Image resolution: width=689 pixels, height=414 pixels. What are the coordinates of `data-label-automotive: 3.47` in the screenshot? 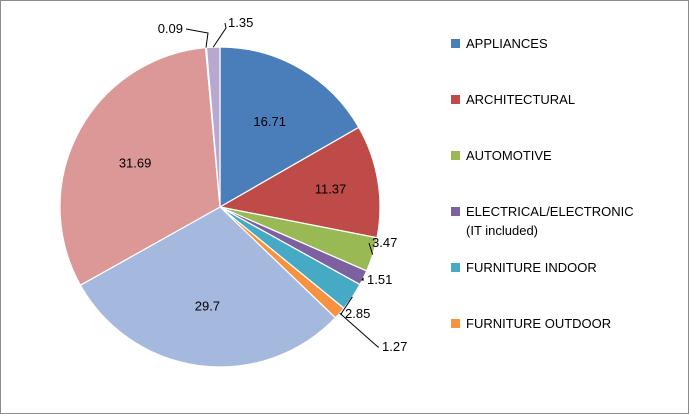 It's located at (384, 242).